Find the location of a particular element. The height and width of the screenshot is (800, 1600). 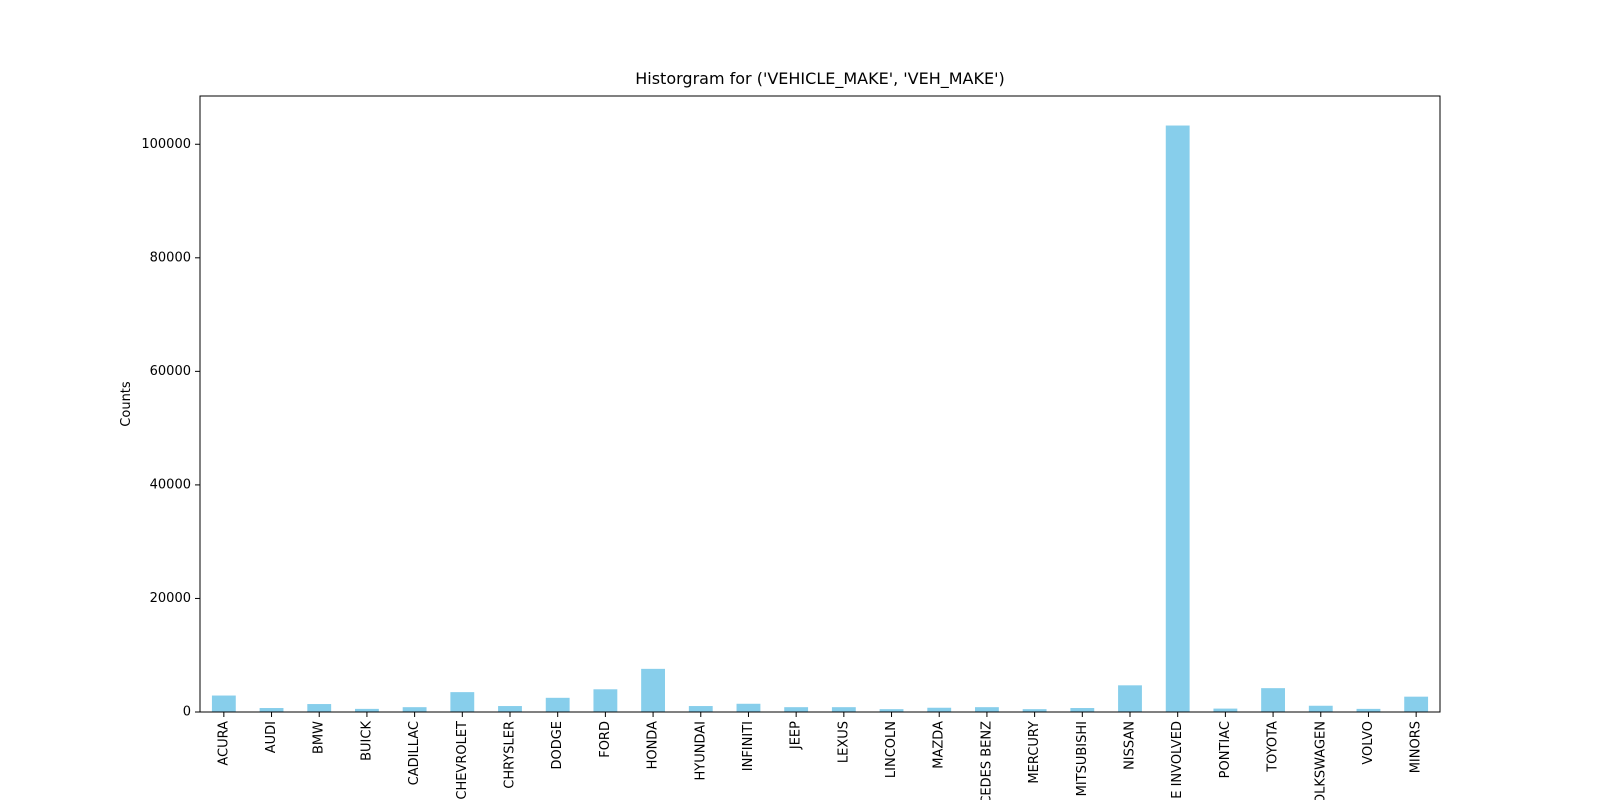

bar-minors is located at coordinates (1416, 704).